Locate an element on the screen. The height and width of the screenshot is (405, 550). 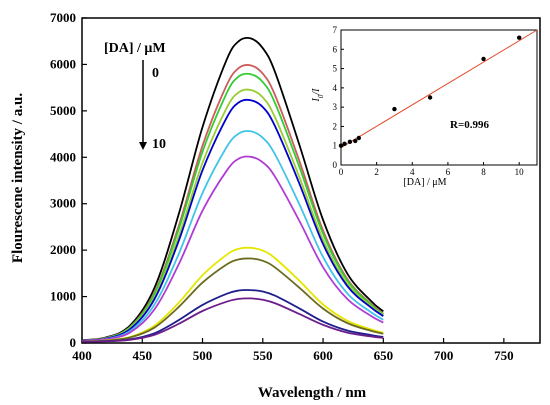
inset-frame is located at coordinates (439, 97).